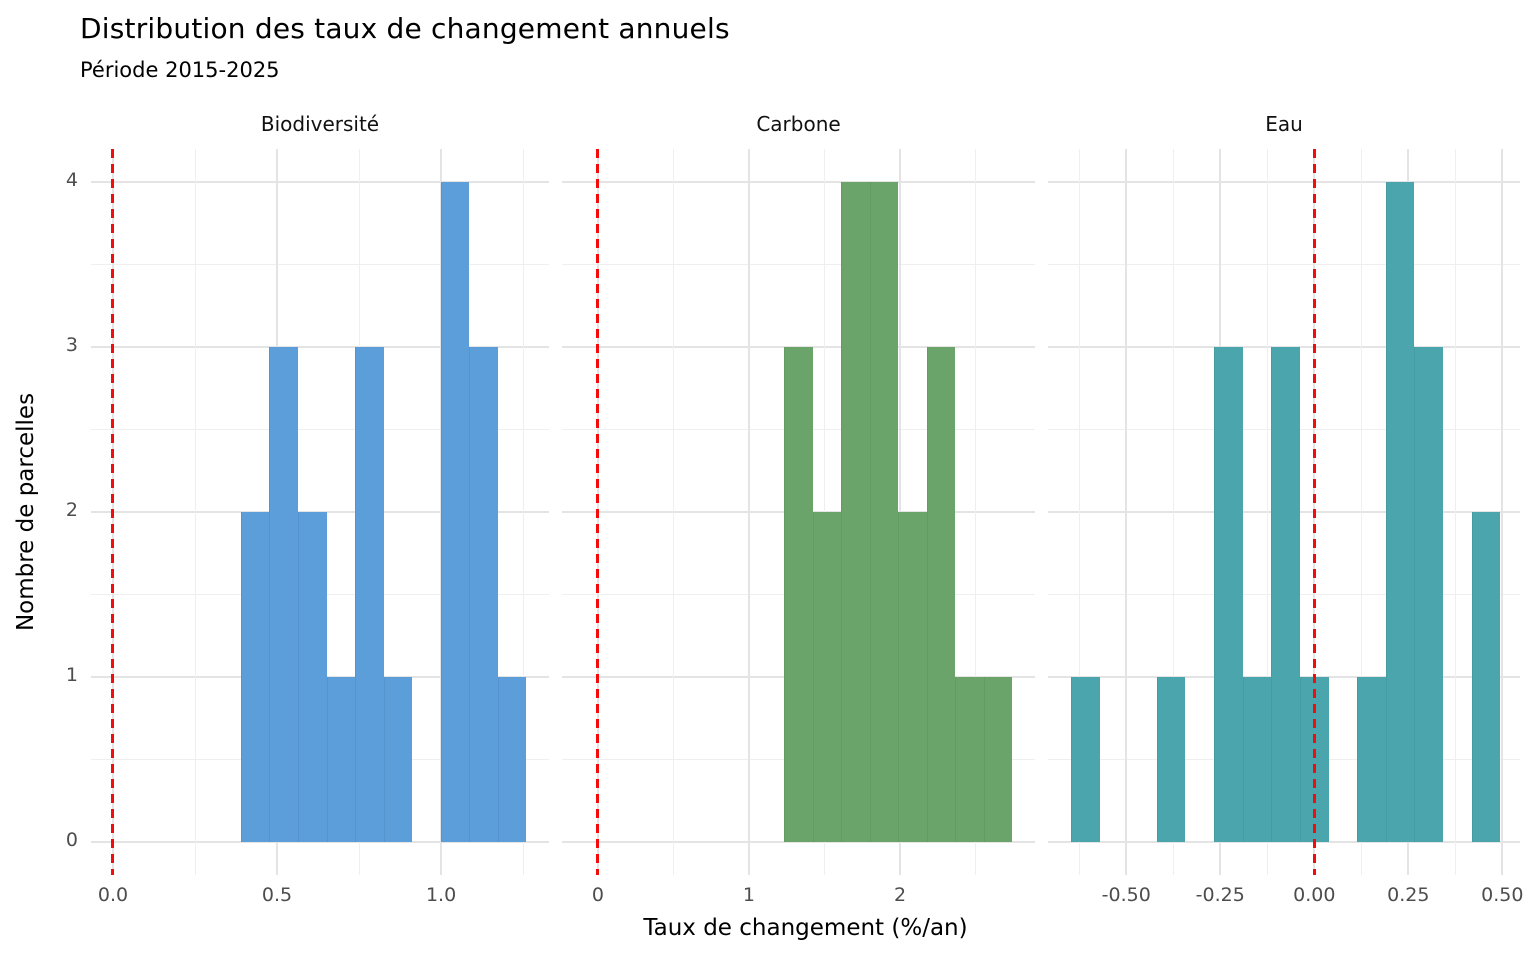 Image resolution: width=1536 pixels, height=960 pixels. Describe the element at coordinates (71, 840) in the screenshot. I see `y-tick-label: 0` at that location.